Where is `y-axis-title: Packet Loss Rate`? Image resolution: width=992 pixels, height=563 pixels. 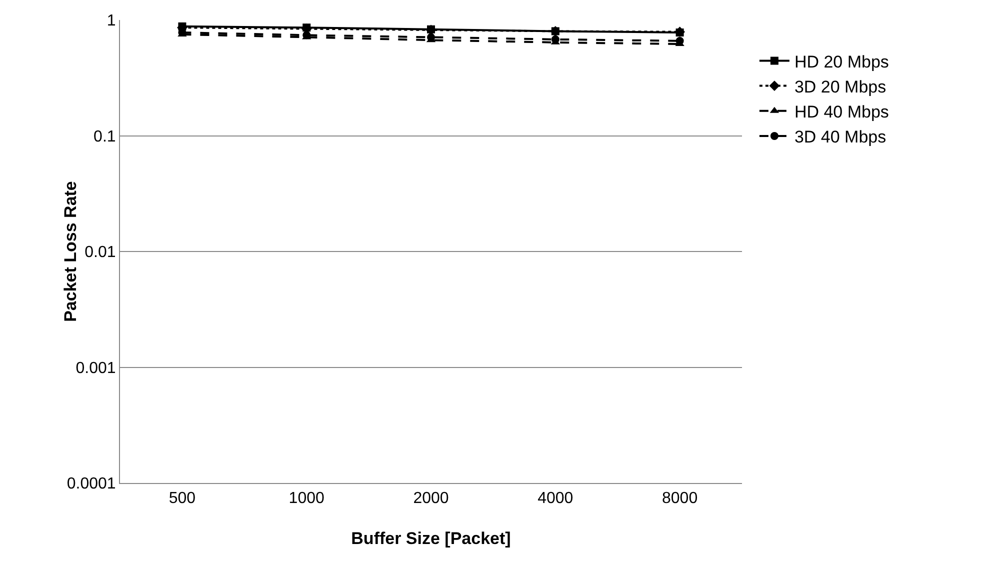
y-axis-title: Packet Loss Rate is located at coordinates (70, 251).